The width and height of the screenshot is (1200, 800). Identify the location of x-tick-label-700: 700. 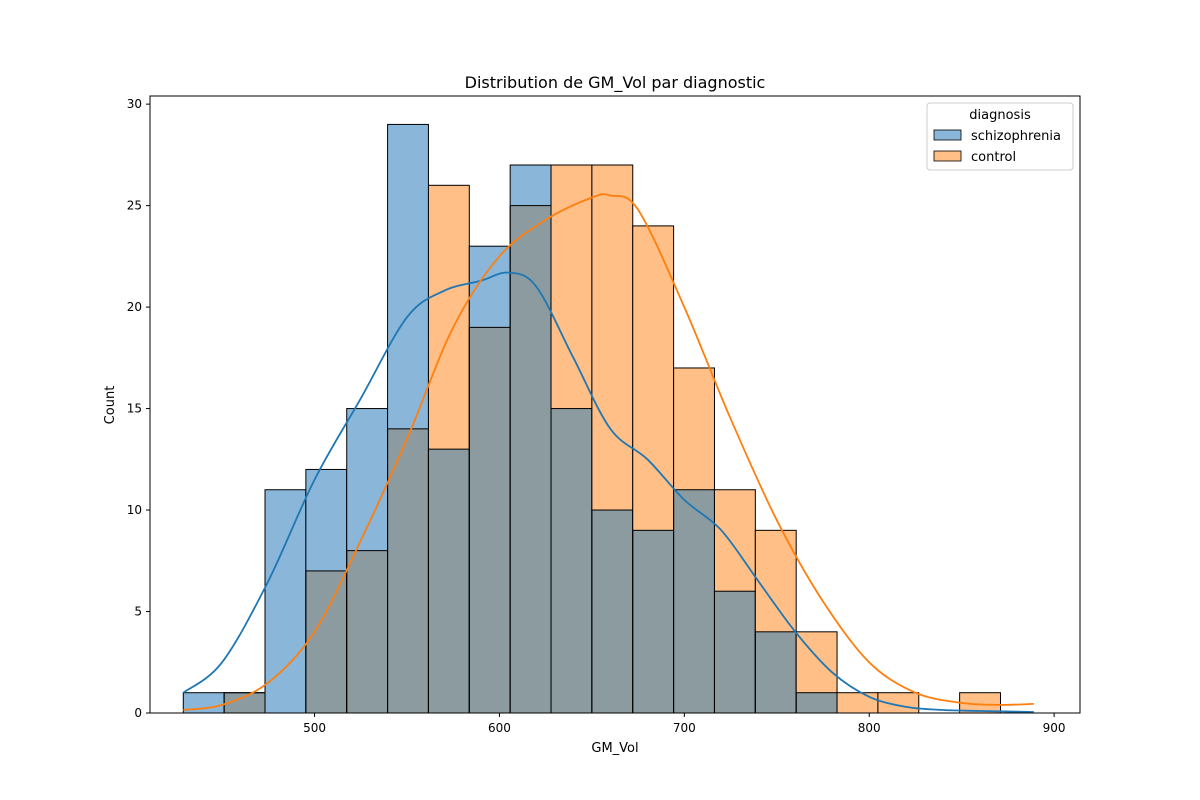
(684, 728).